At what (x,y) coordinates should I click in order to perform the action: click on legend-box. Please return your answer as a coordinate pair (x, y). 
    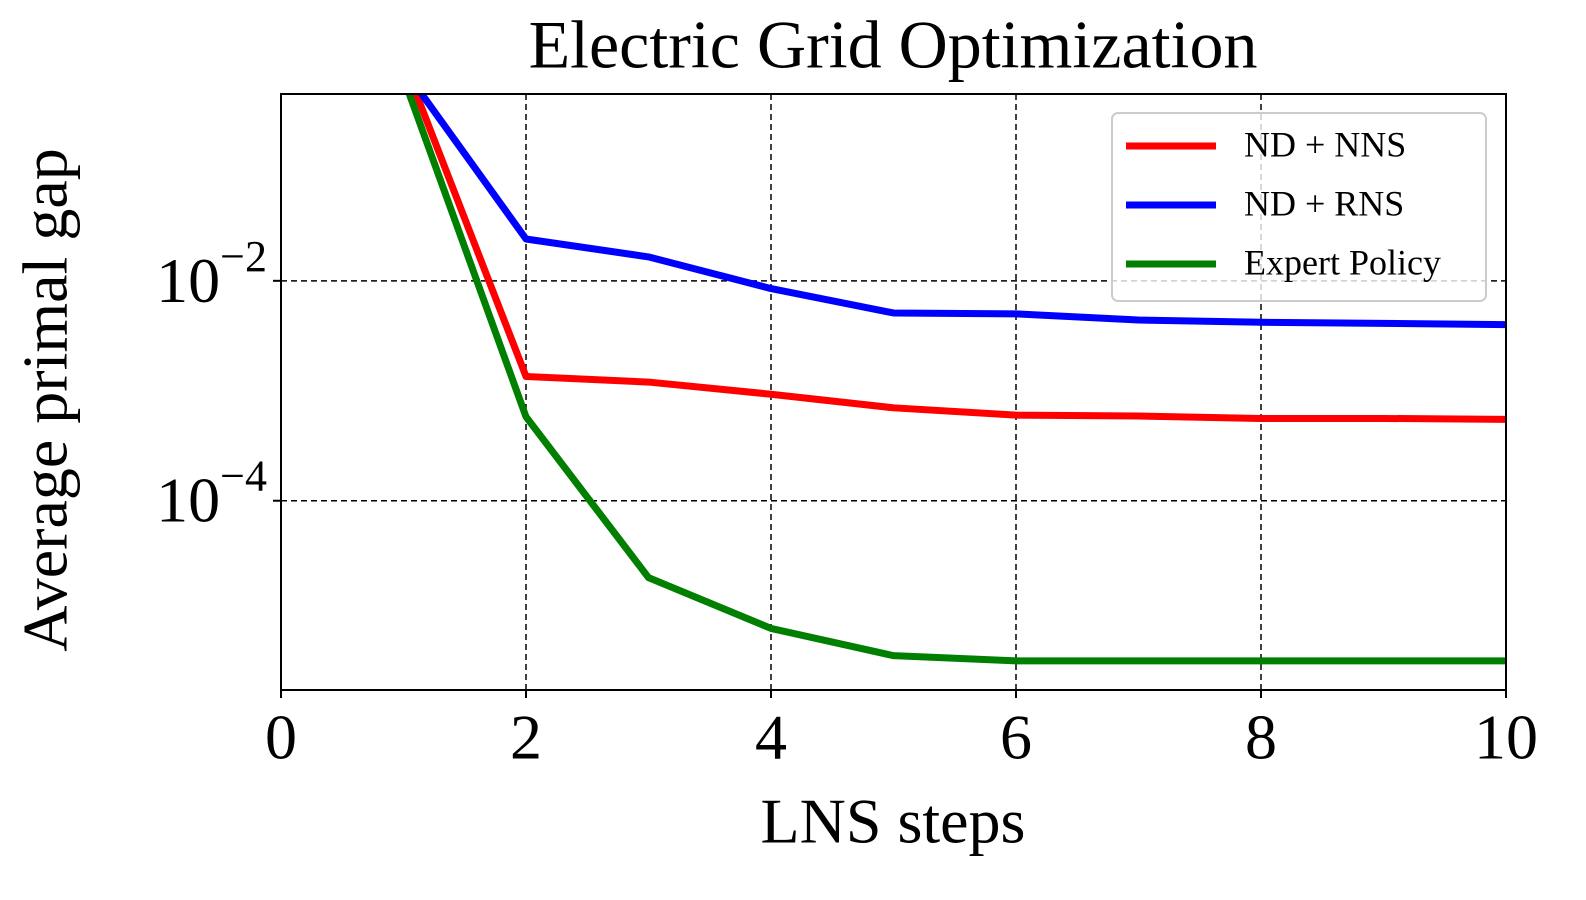
    Looking at the image, I should click on (1299, 207).